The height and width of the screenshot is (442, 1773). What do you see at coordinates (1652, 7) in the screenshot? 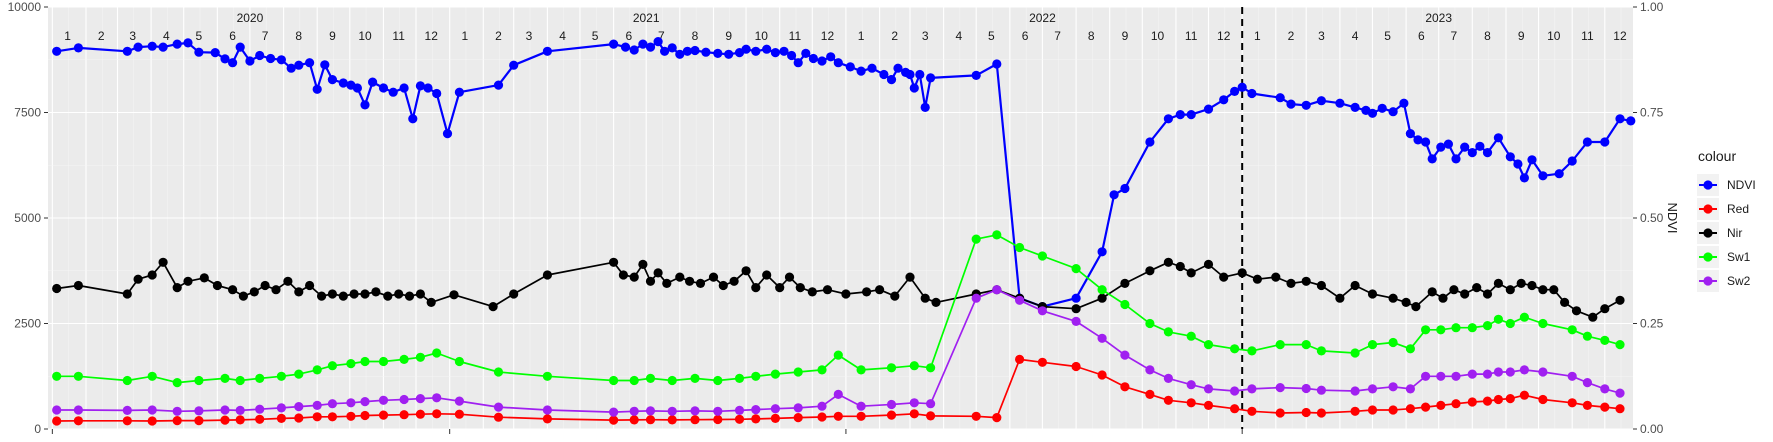
I see `y2-tick-label: 1.00` at bounding box center [1652, 7].